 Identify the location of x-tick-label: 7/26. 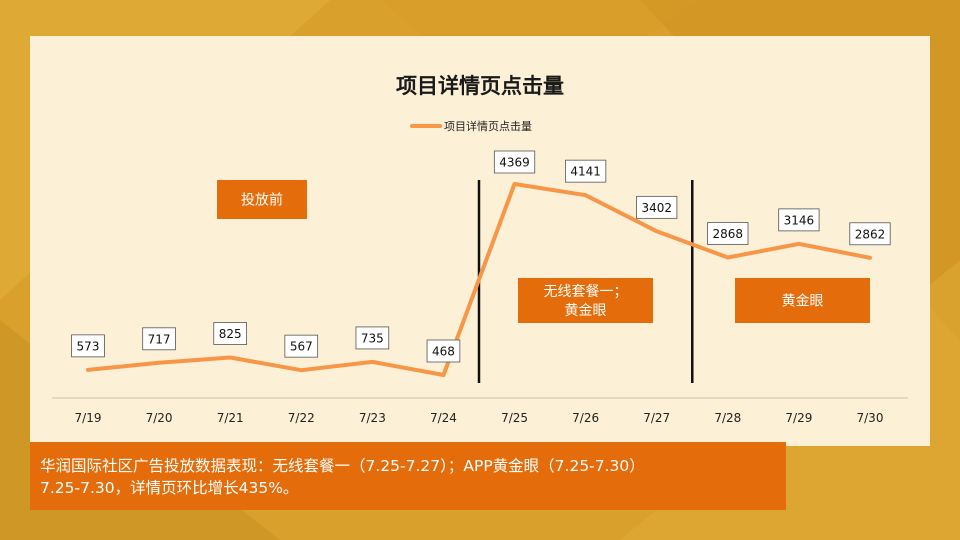
(585, 418).